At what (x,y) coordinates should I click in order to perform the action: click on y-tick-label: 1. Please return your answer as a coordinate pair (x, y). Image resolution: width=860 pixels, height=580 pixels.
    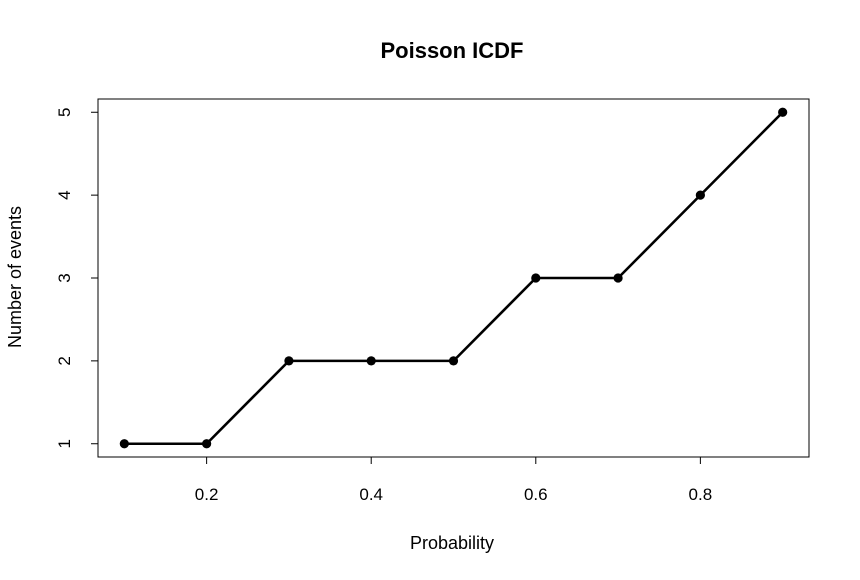
    Looking at the image, I should click on (64, 443).